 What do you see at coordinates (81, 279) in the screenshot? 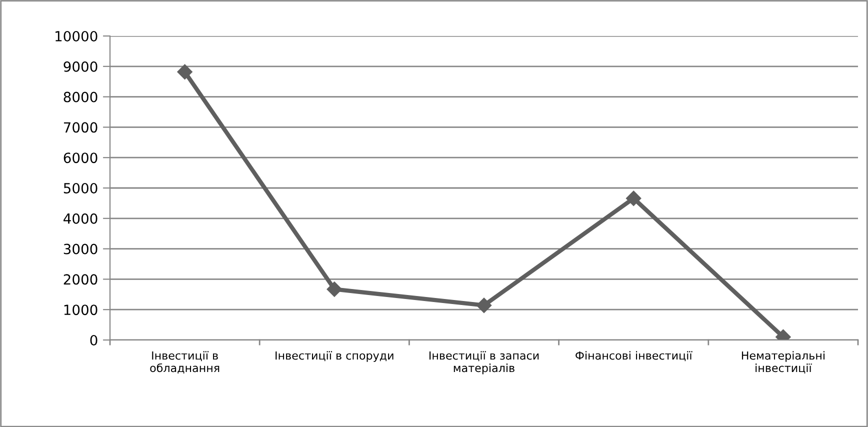
I see `y-tick-label: 2000` at bounding box center [81, 279].